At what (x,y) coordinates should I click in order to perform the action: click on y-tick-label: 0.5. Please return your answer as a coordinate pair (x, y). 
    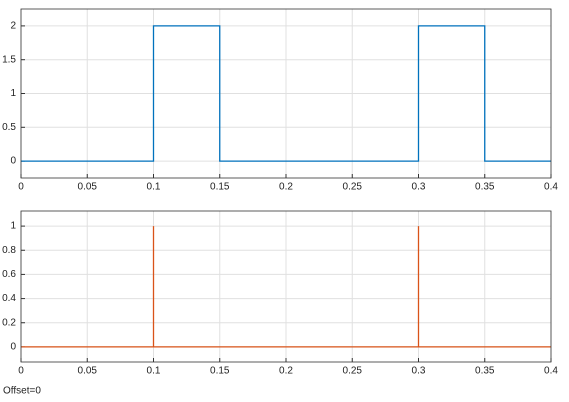
    Looking at the image, I should click on (9, 127).